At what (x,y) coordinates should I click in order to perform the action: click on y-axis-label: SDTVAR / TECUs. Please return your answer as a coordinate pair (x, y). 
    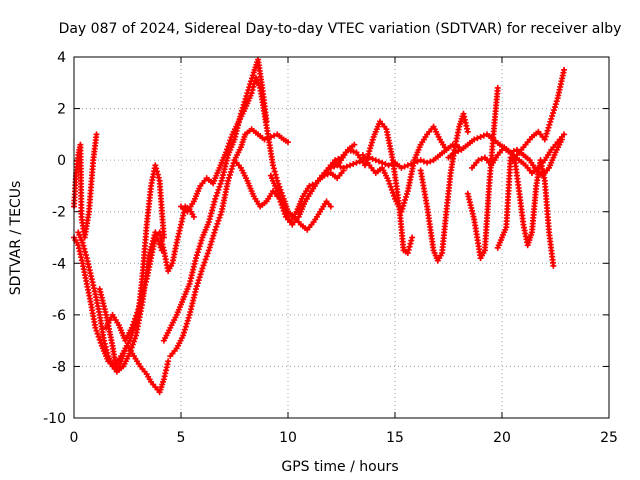
    Looking at the image, I should click on (16, 238).